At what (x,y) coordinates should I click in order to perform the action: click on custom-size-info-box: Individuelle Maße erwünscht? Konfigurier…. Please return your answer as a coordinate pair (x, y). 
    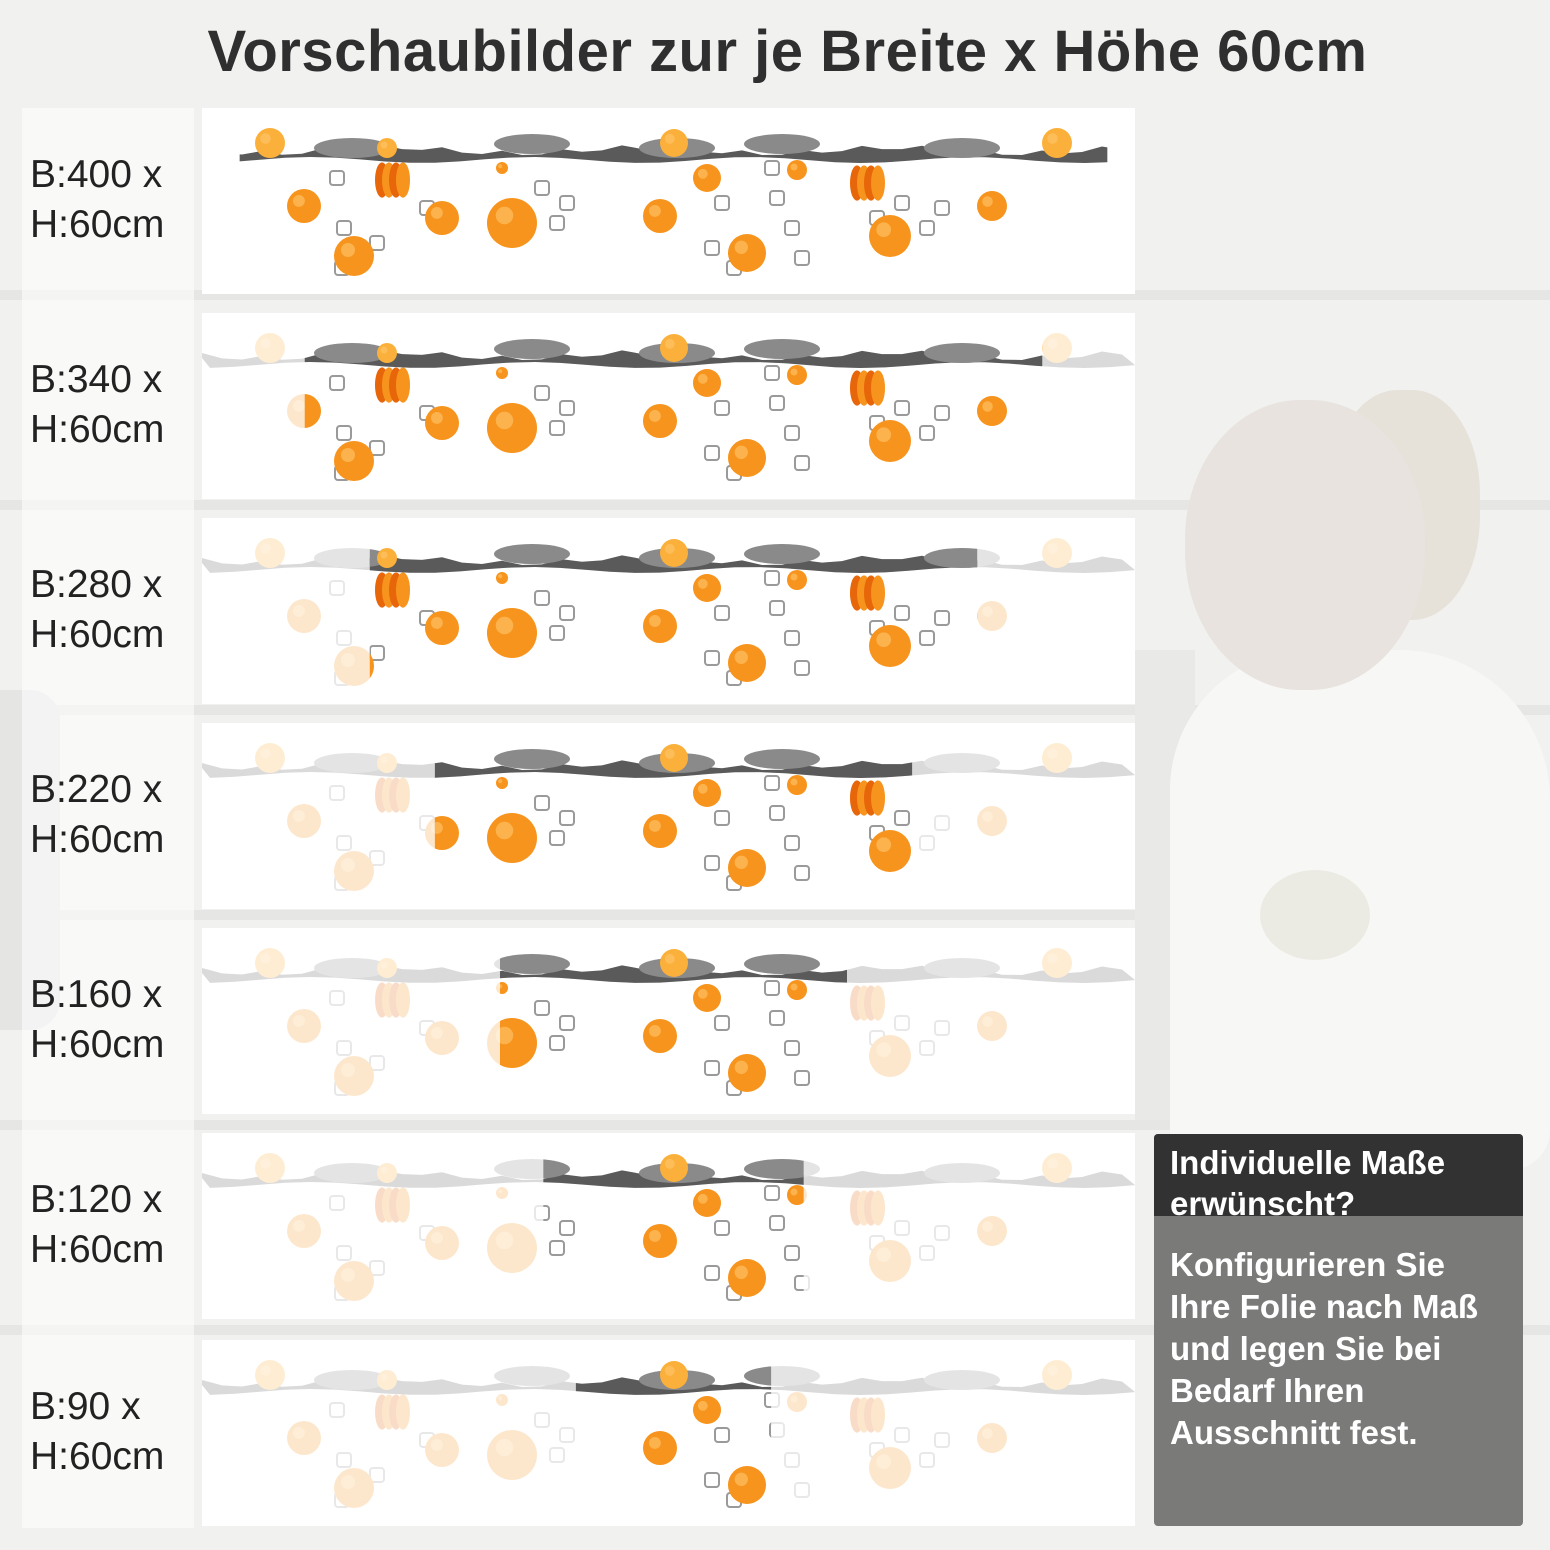
    Looking at the image, I should click on (1338, 1330).